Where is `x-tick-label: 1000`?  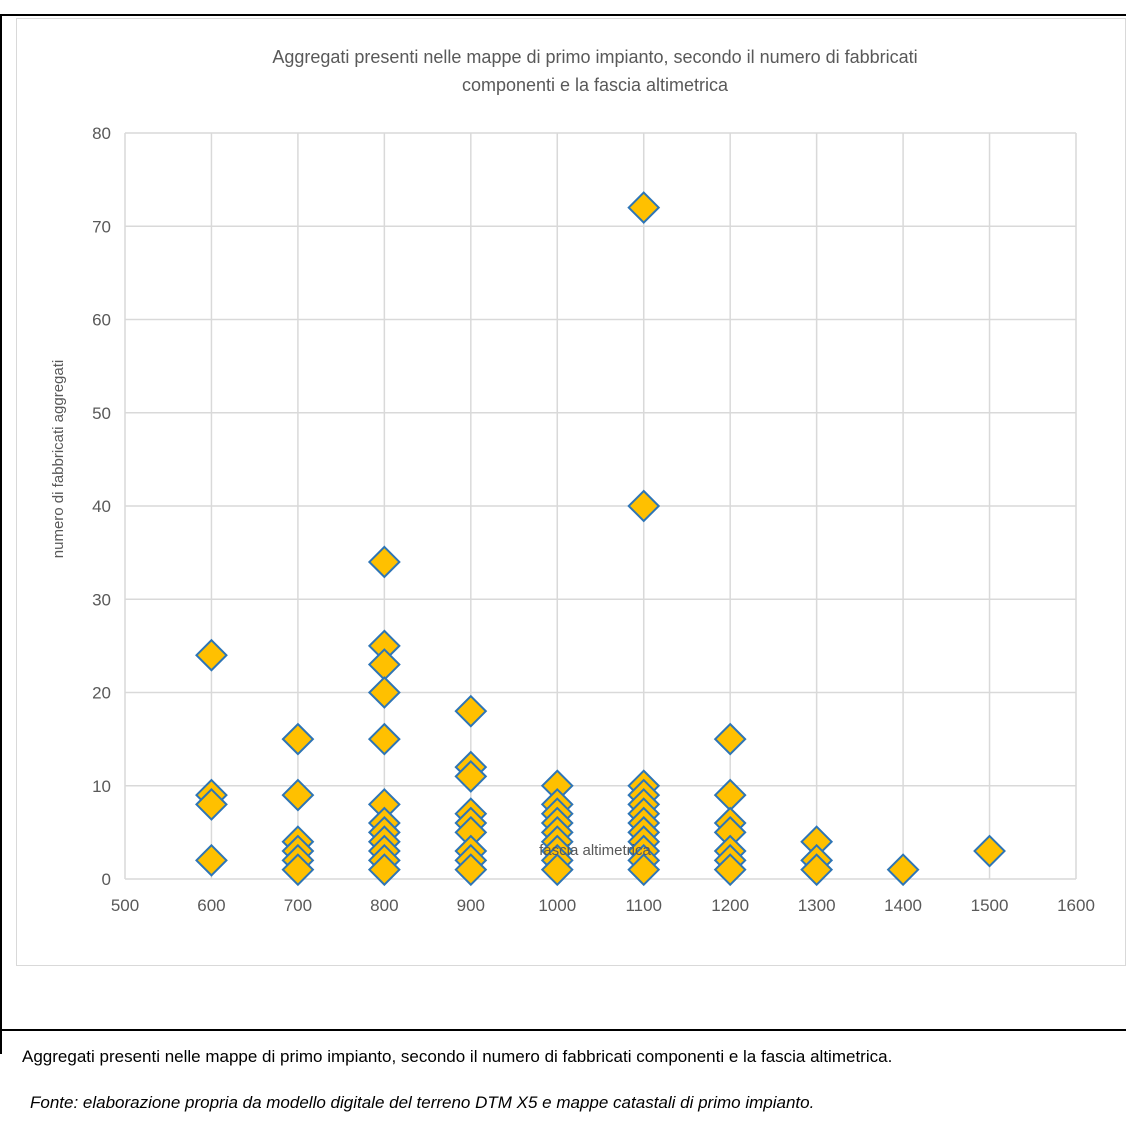
x-tick-label: 1000 is located at coordinates (557, 905).